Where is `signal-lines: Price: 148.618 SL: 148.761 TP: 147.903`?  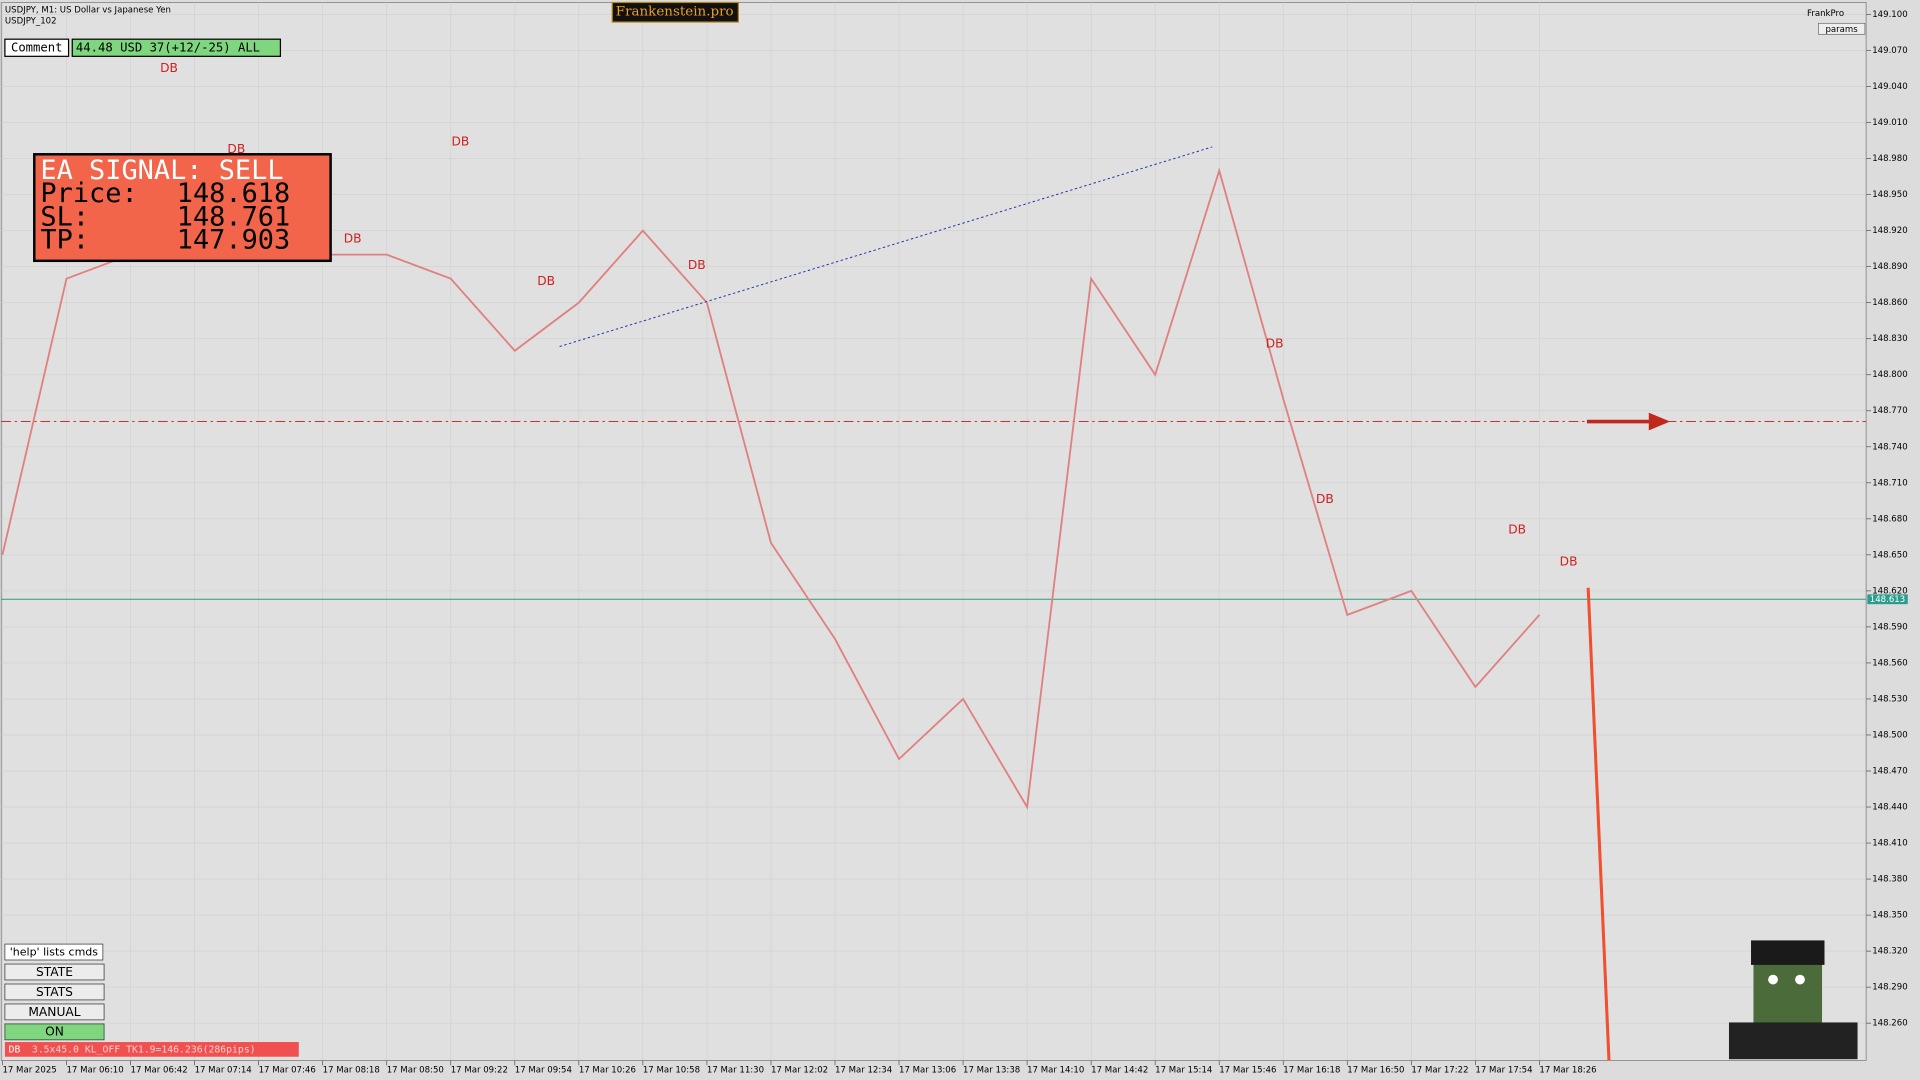 signal-lines: Price: 148.618 SL: 148.761 TP: 147.903 is located at coordinates (165, 217).